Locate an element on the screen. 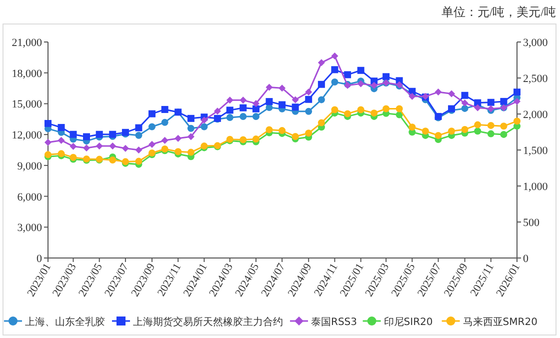  y2-tick-label: 3,000 is located at coordinates (535, 43).